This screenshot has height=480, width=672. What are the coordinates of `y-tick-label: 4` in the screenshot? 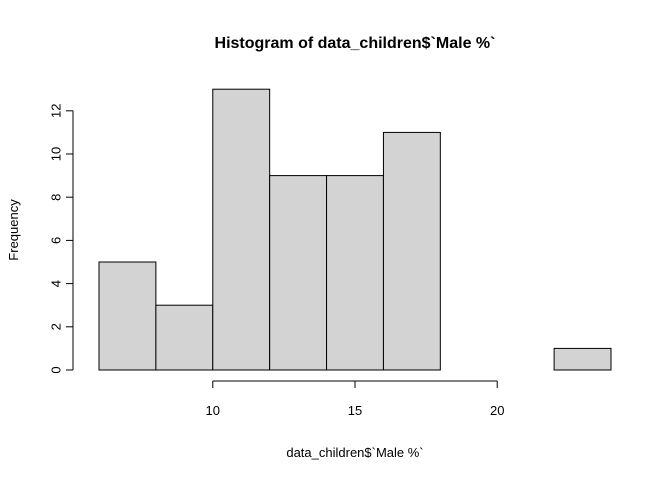 It's located at (55, 283).